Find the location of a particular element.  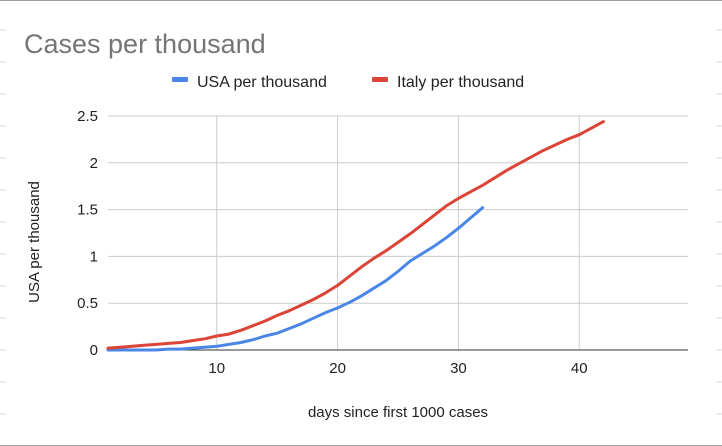

y-tick-label: 0.5 is located at coordinates (87, 303).